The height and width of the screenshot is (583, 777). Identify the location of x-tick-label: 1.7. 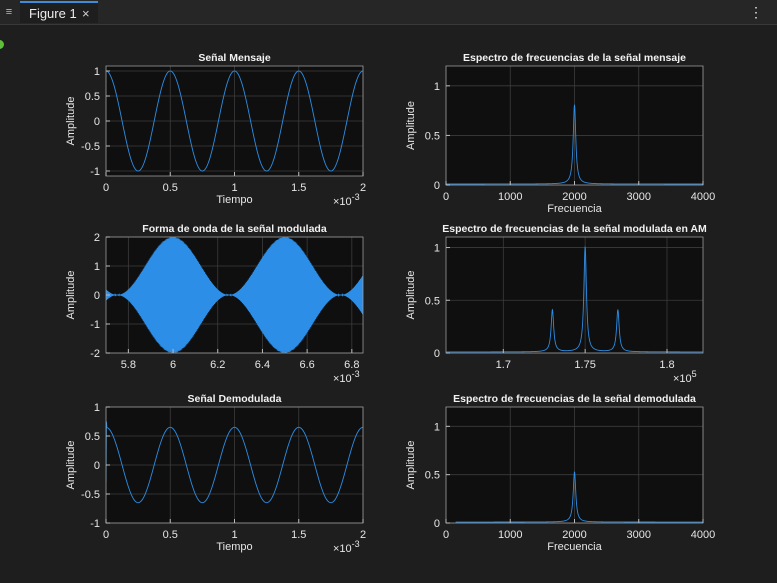
(503, 365).